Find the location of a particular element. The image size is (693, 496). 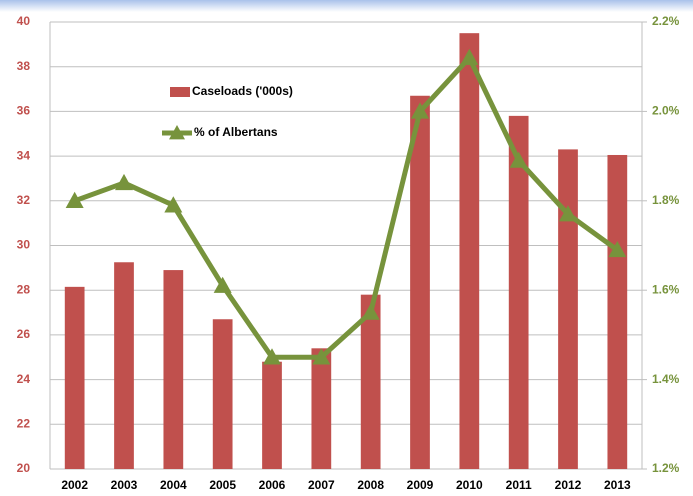

x-tick-label: 2004 is located at coordinates (173, 485).